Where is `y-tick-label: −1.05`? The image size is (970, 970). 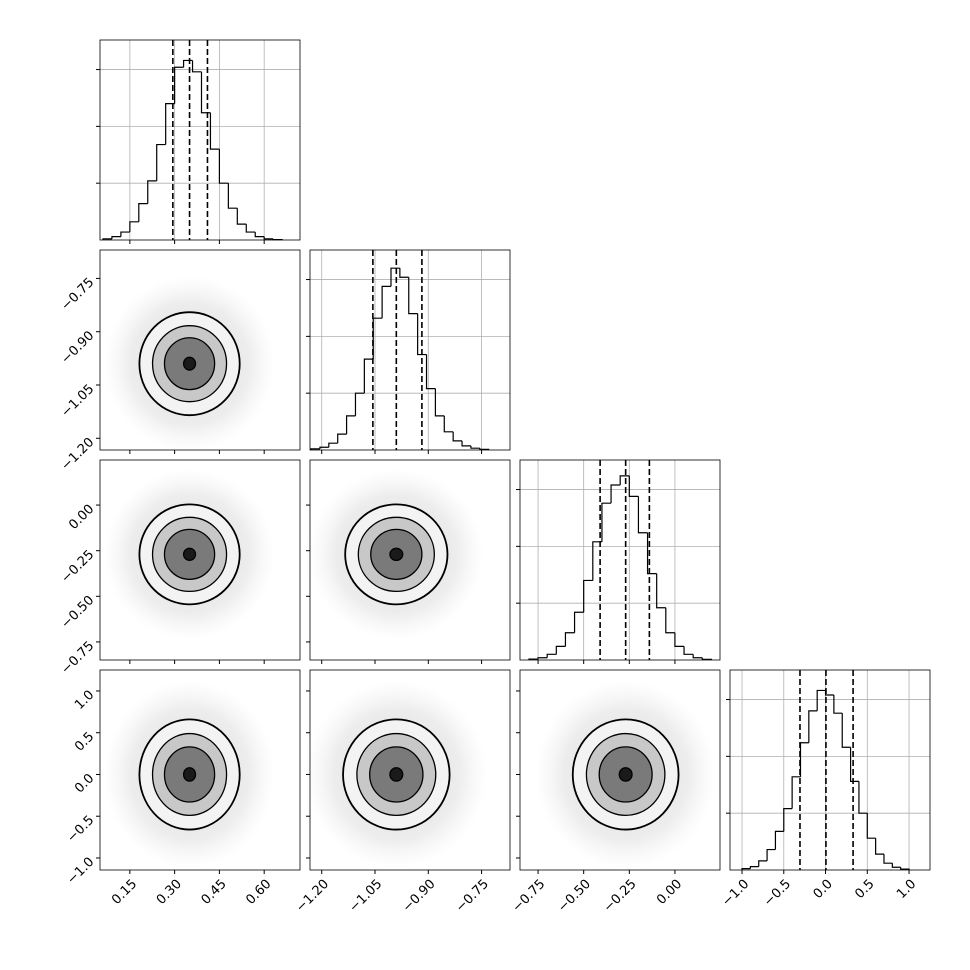
y-tick-label: −1.05 is located at coordinates (78, 401).